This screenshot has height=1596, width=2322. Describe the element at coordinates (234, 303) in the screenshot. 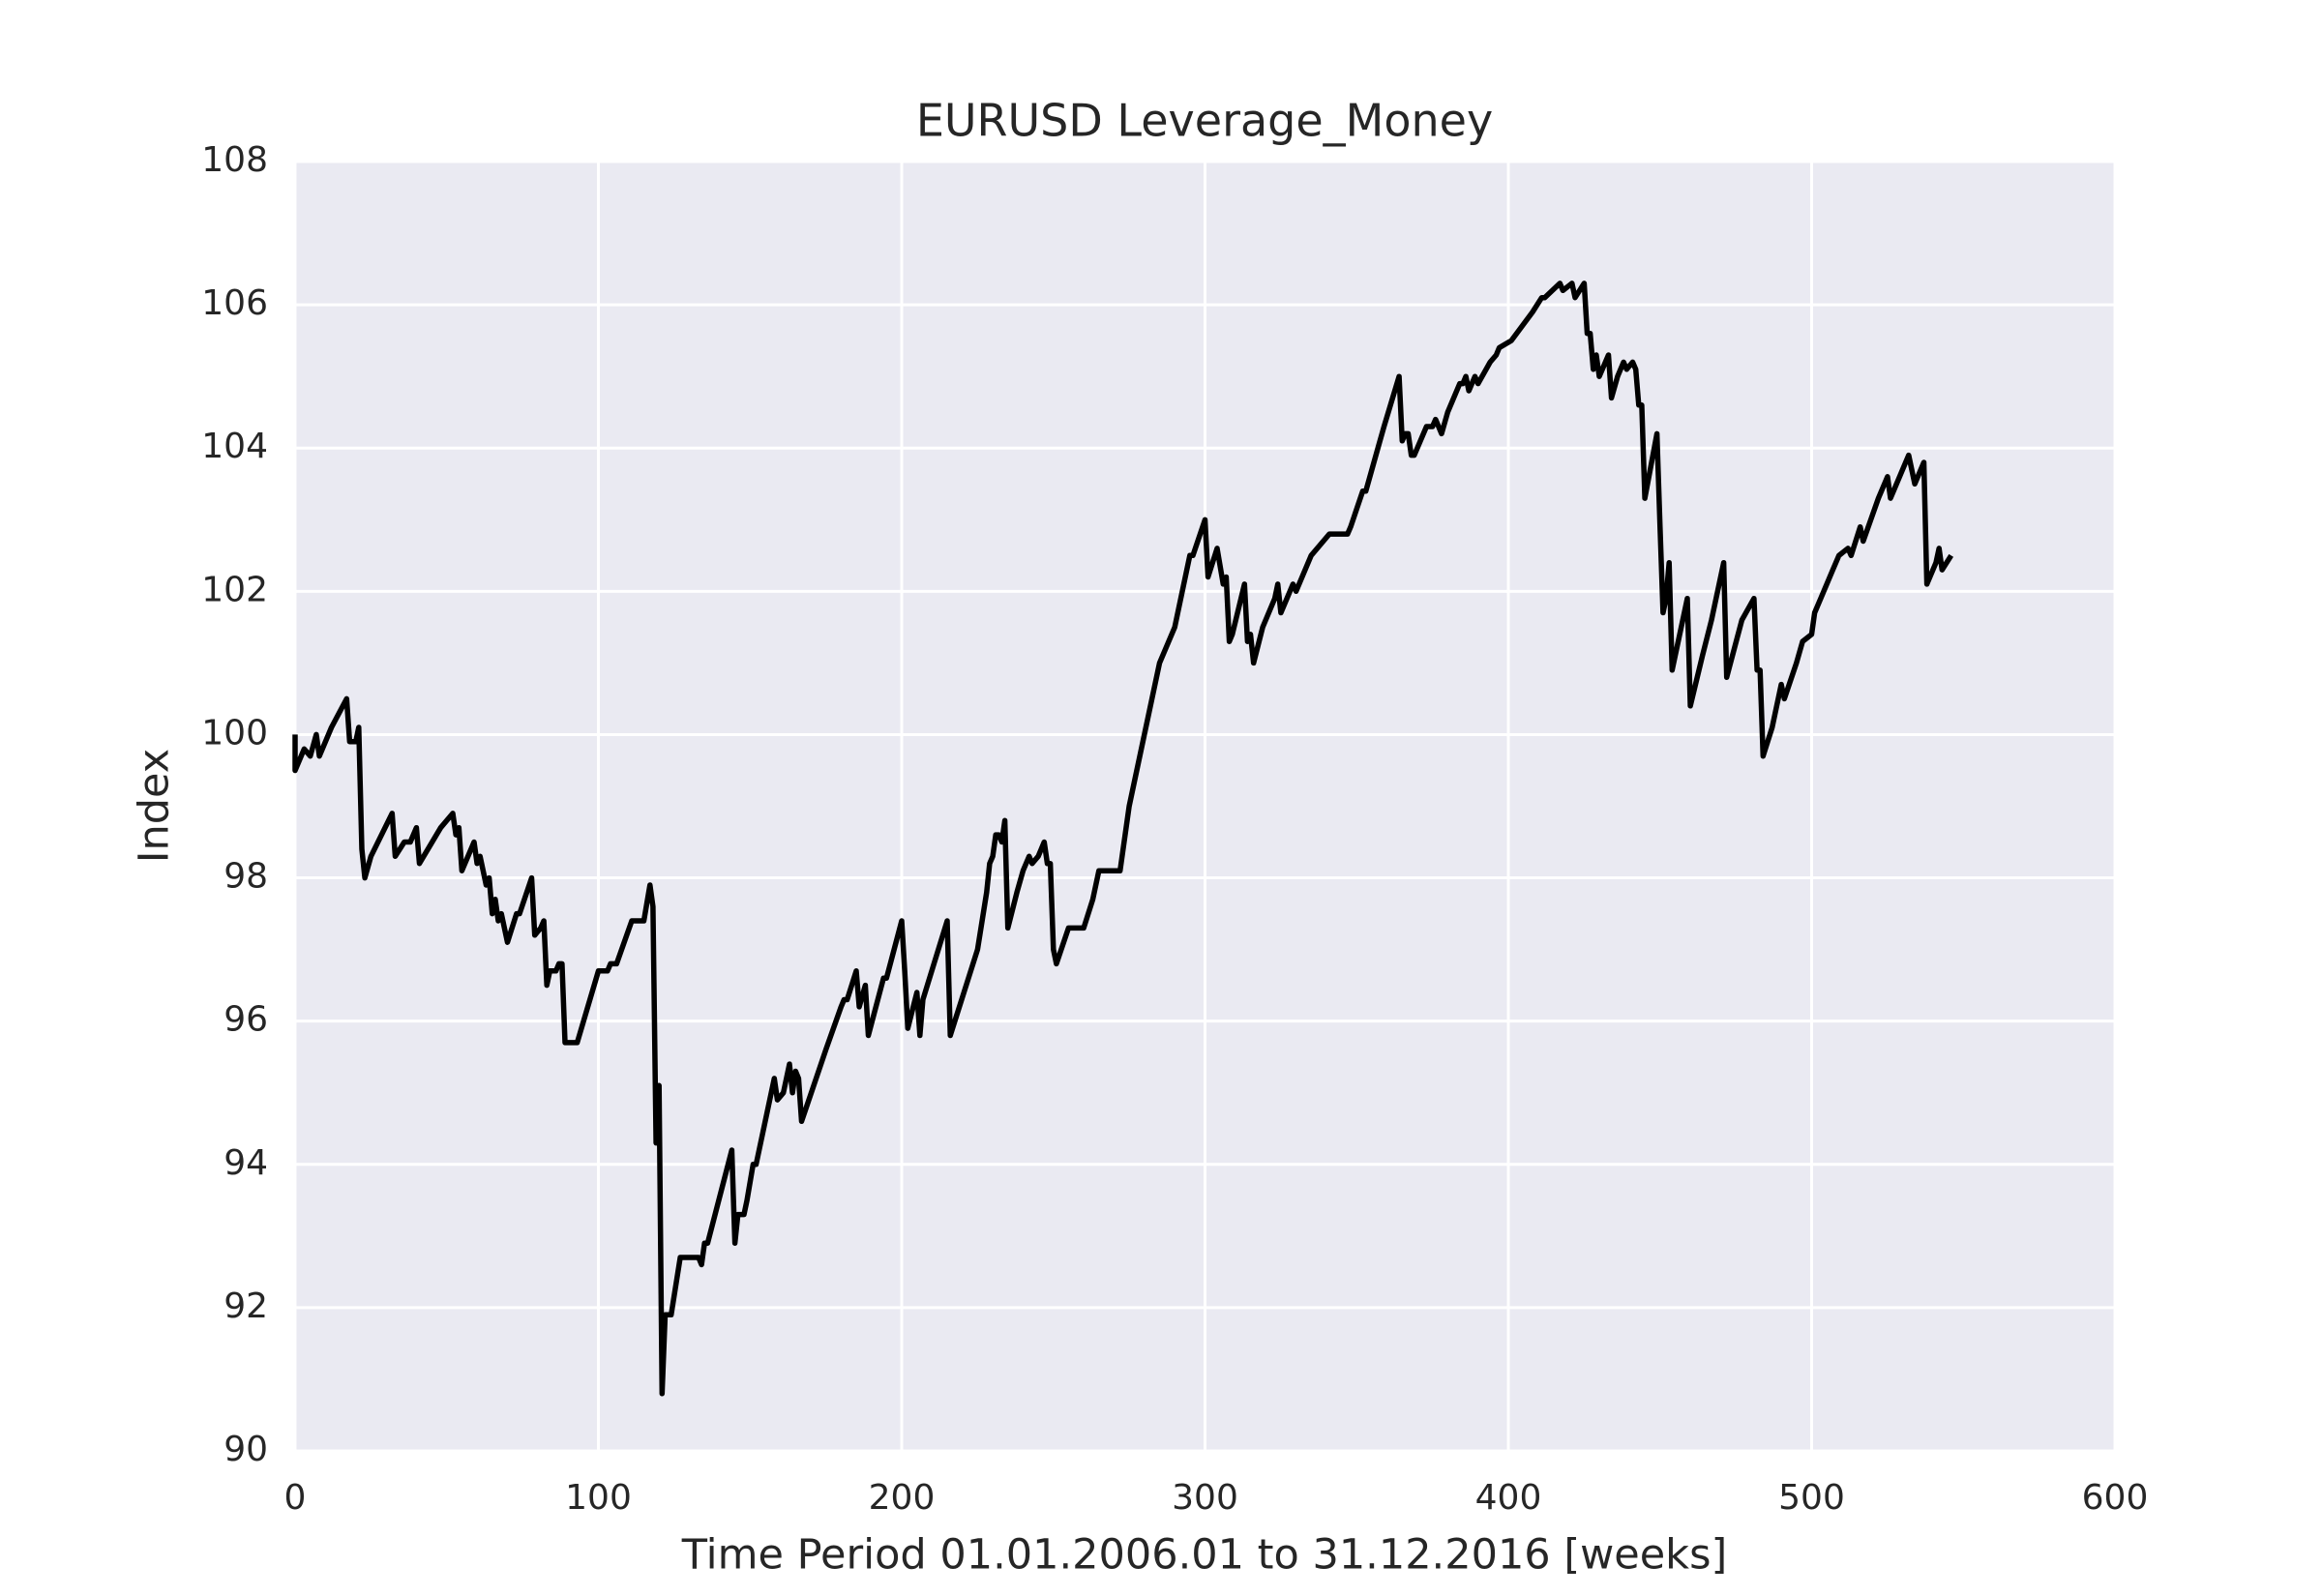

I see `y-tick-label: 106` at that location.